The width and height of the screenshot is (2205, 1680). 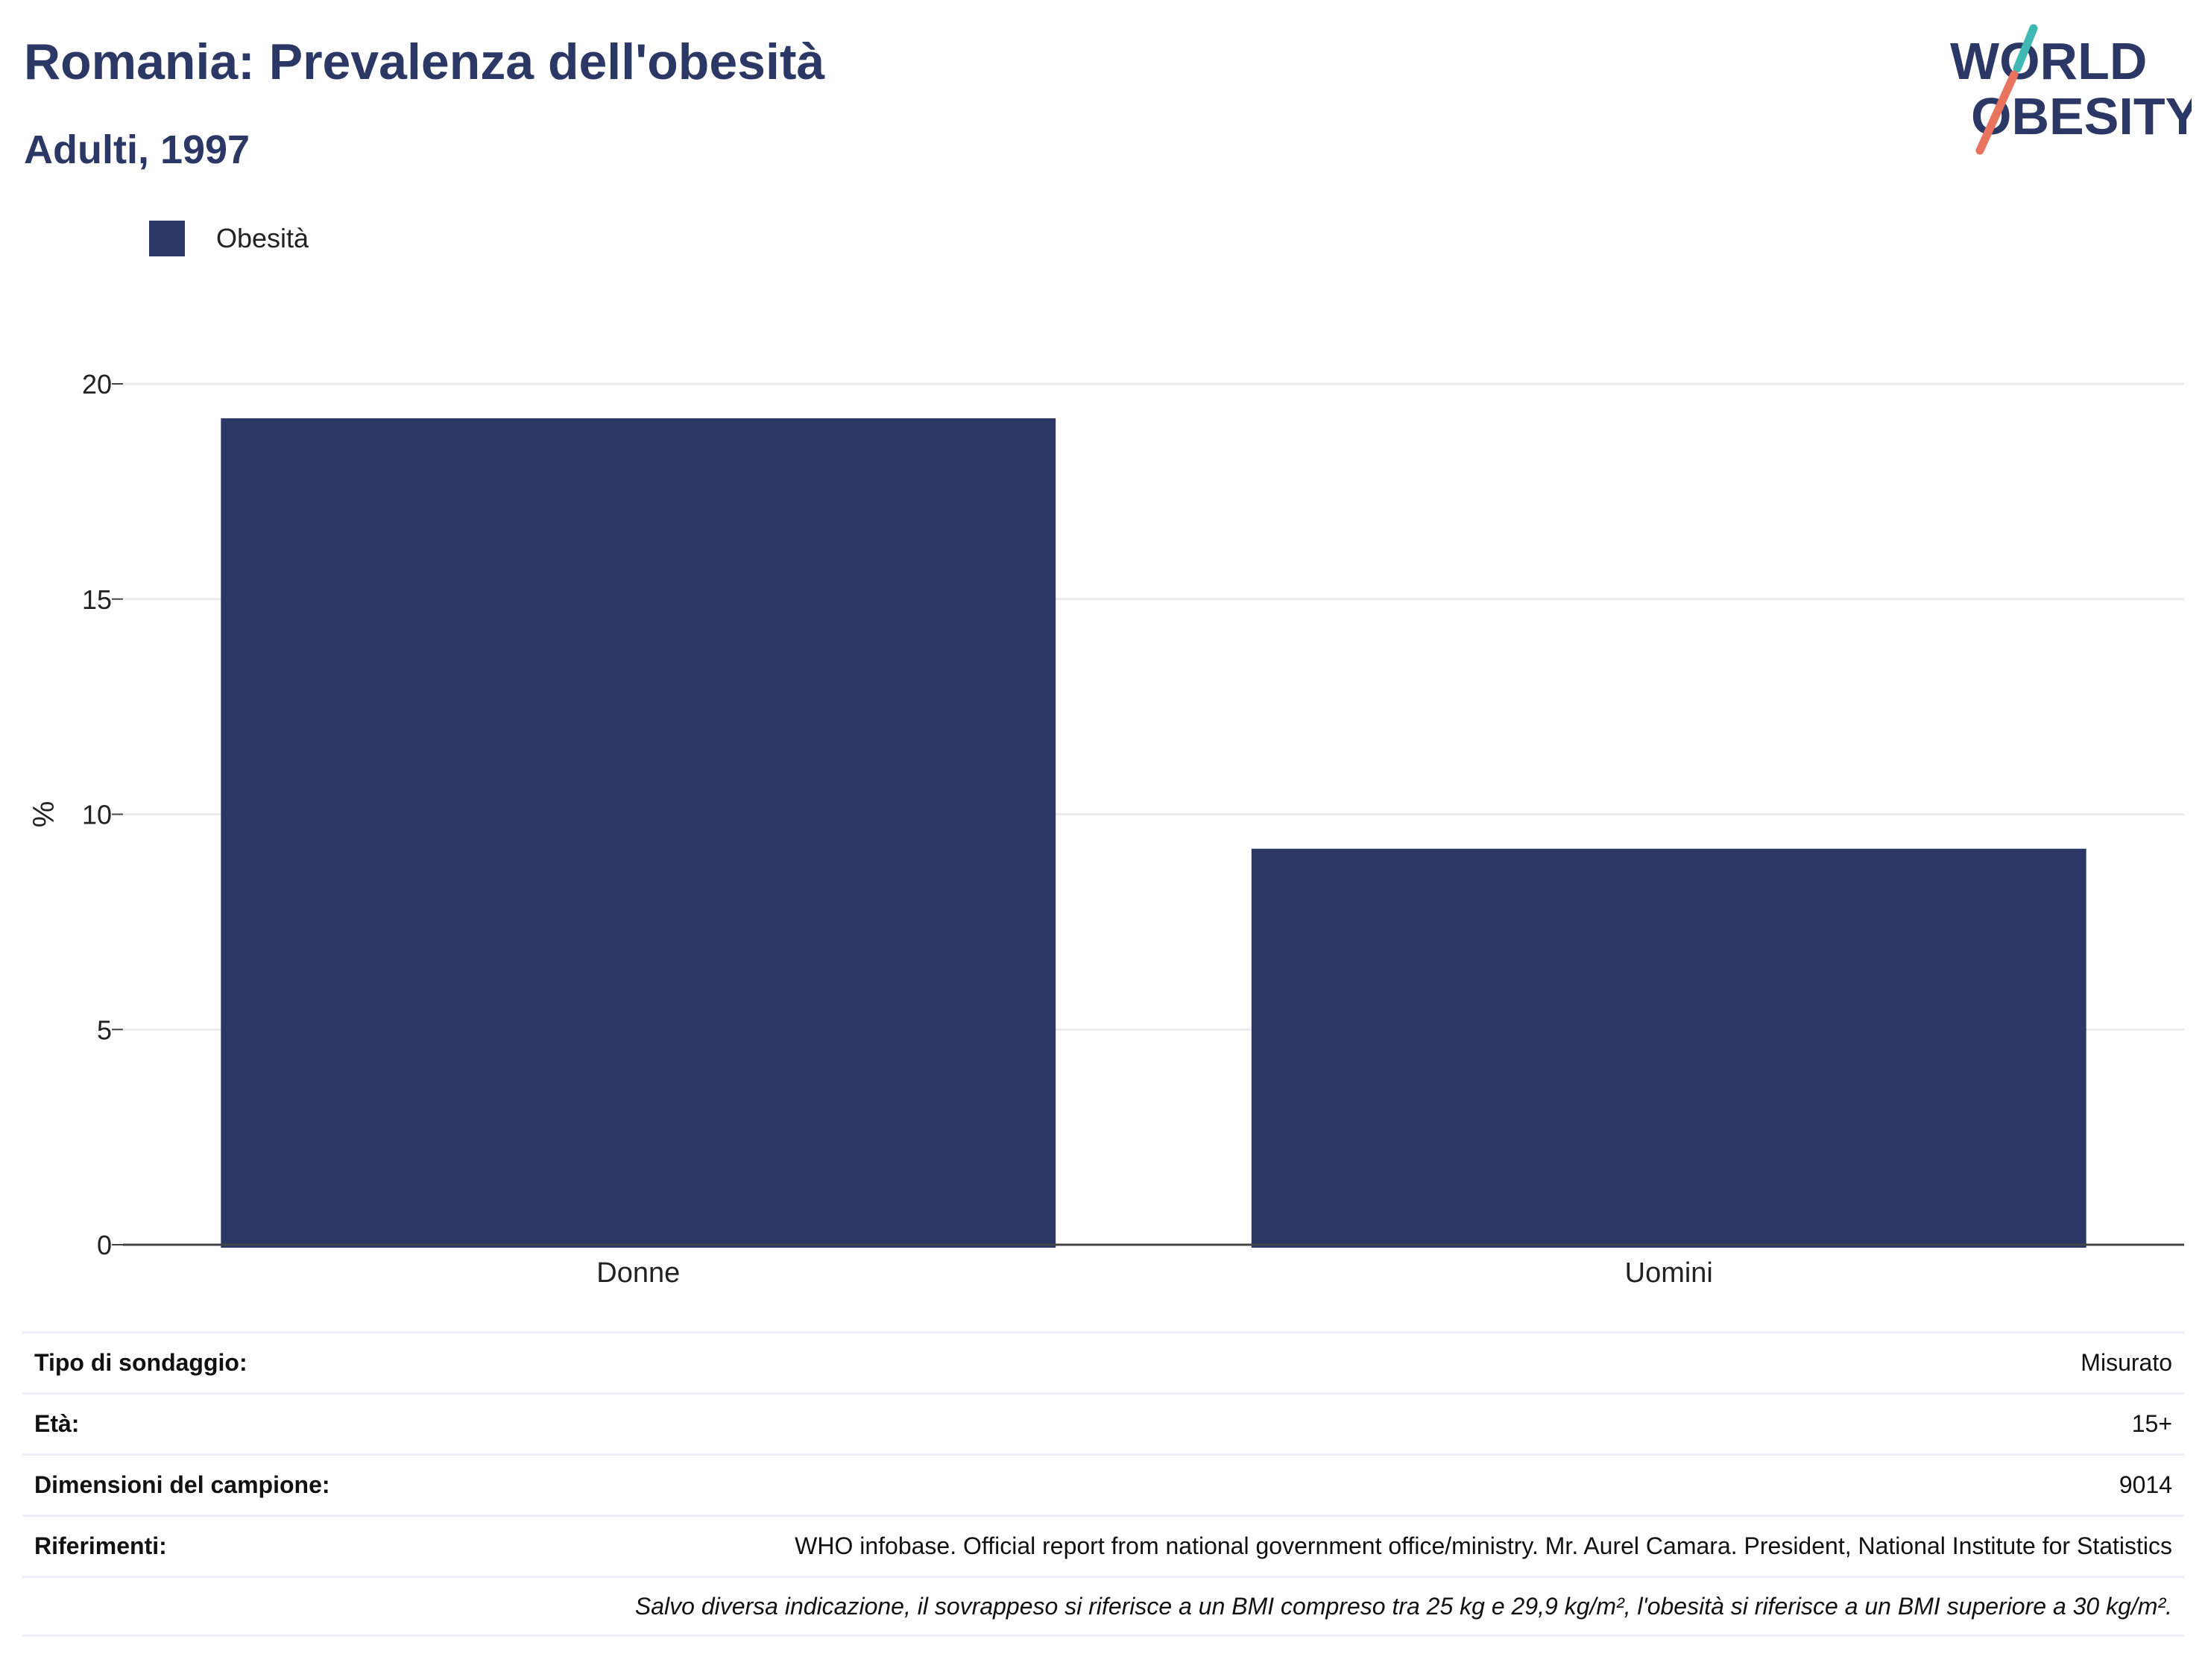 What do you see at coordinates (137, 149) in the screenshot?
I see `chart-subtitle: Adulti, 1997` at bounding box center [137, 149].